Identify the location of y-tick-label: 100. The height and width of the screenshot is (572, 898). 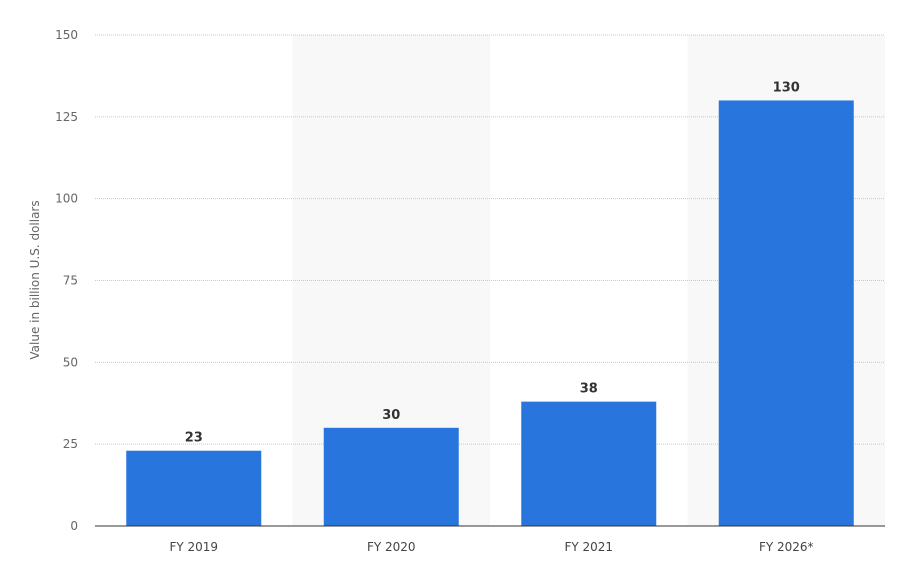
(66, 199).